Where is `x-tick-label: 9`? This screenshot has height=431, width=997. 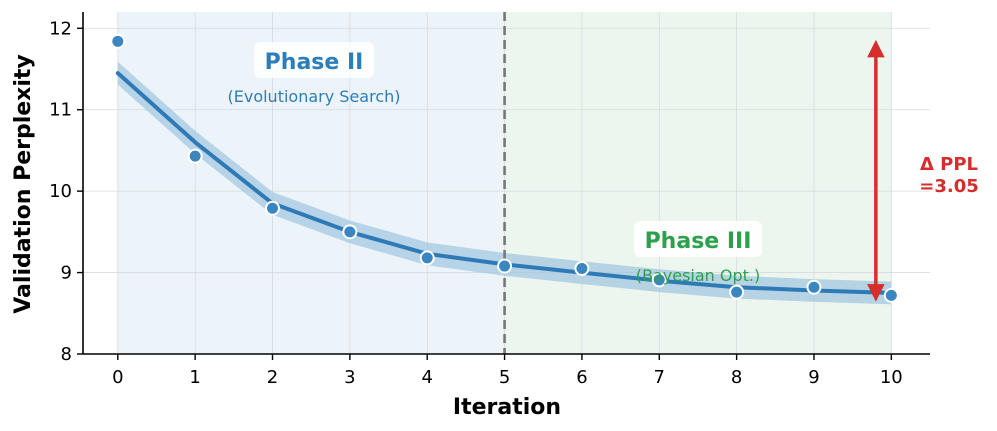 x-tick-label: 9 is located at coordinates (813, 377).